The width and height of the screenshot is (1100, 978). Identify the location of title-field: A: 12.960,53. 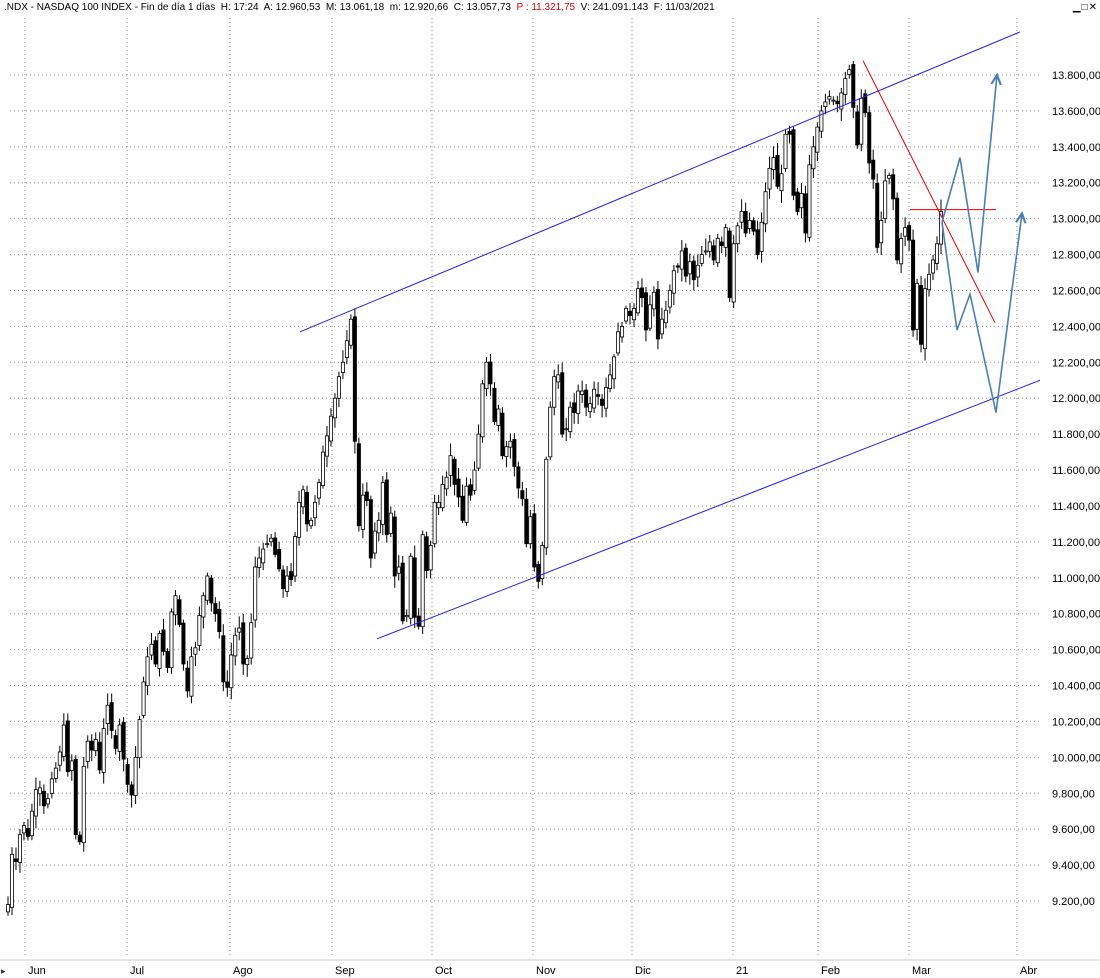
(289, 7).